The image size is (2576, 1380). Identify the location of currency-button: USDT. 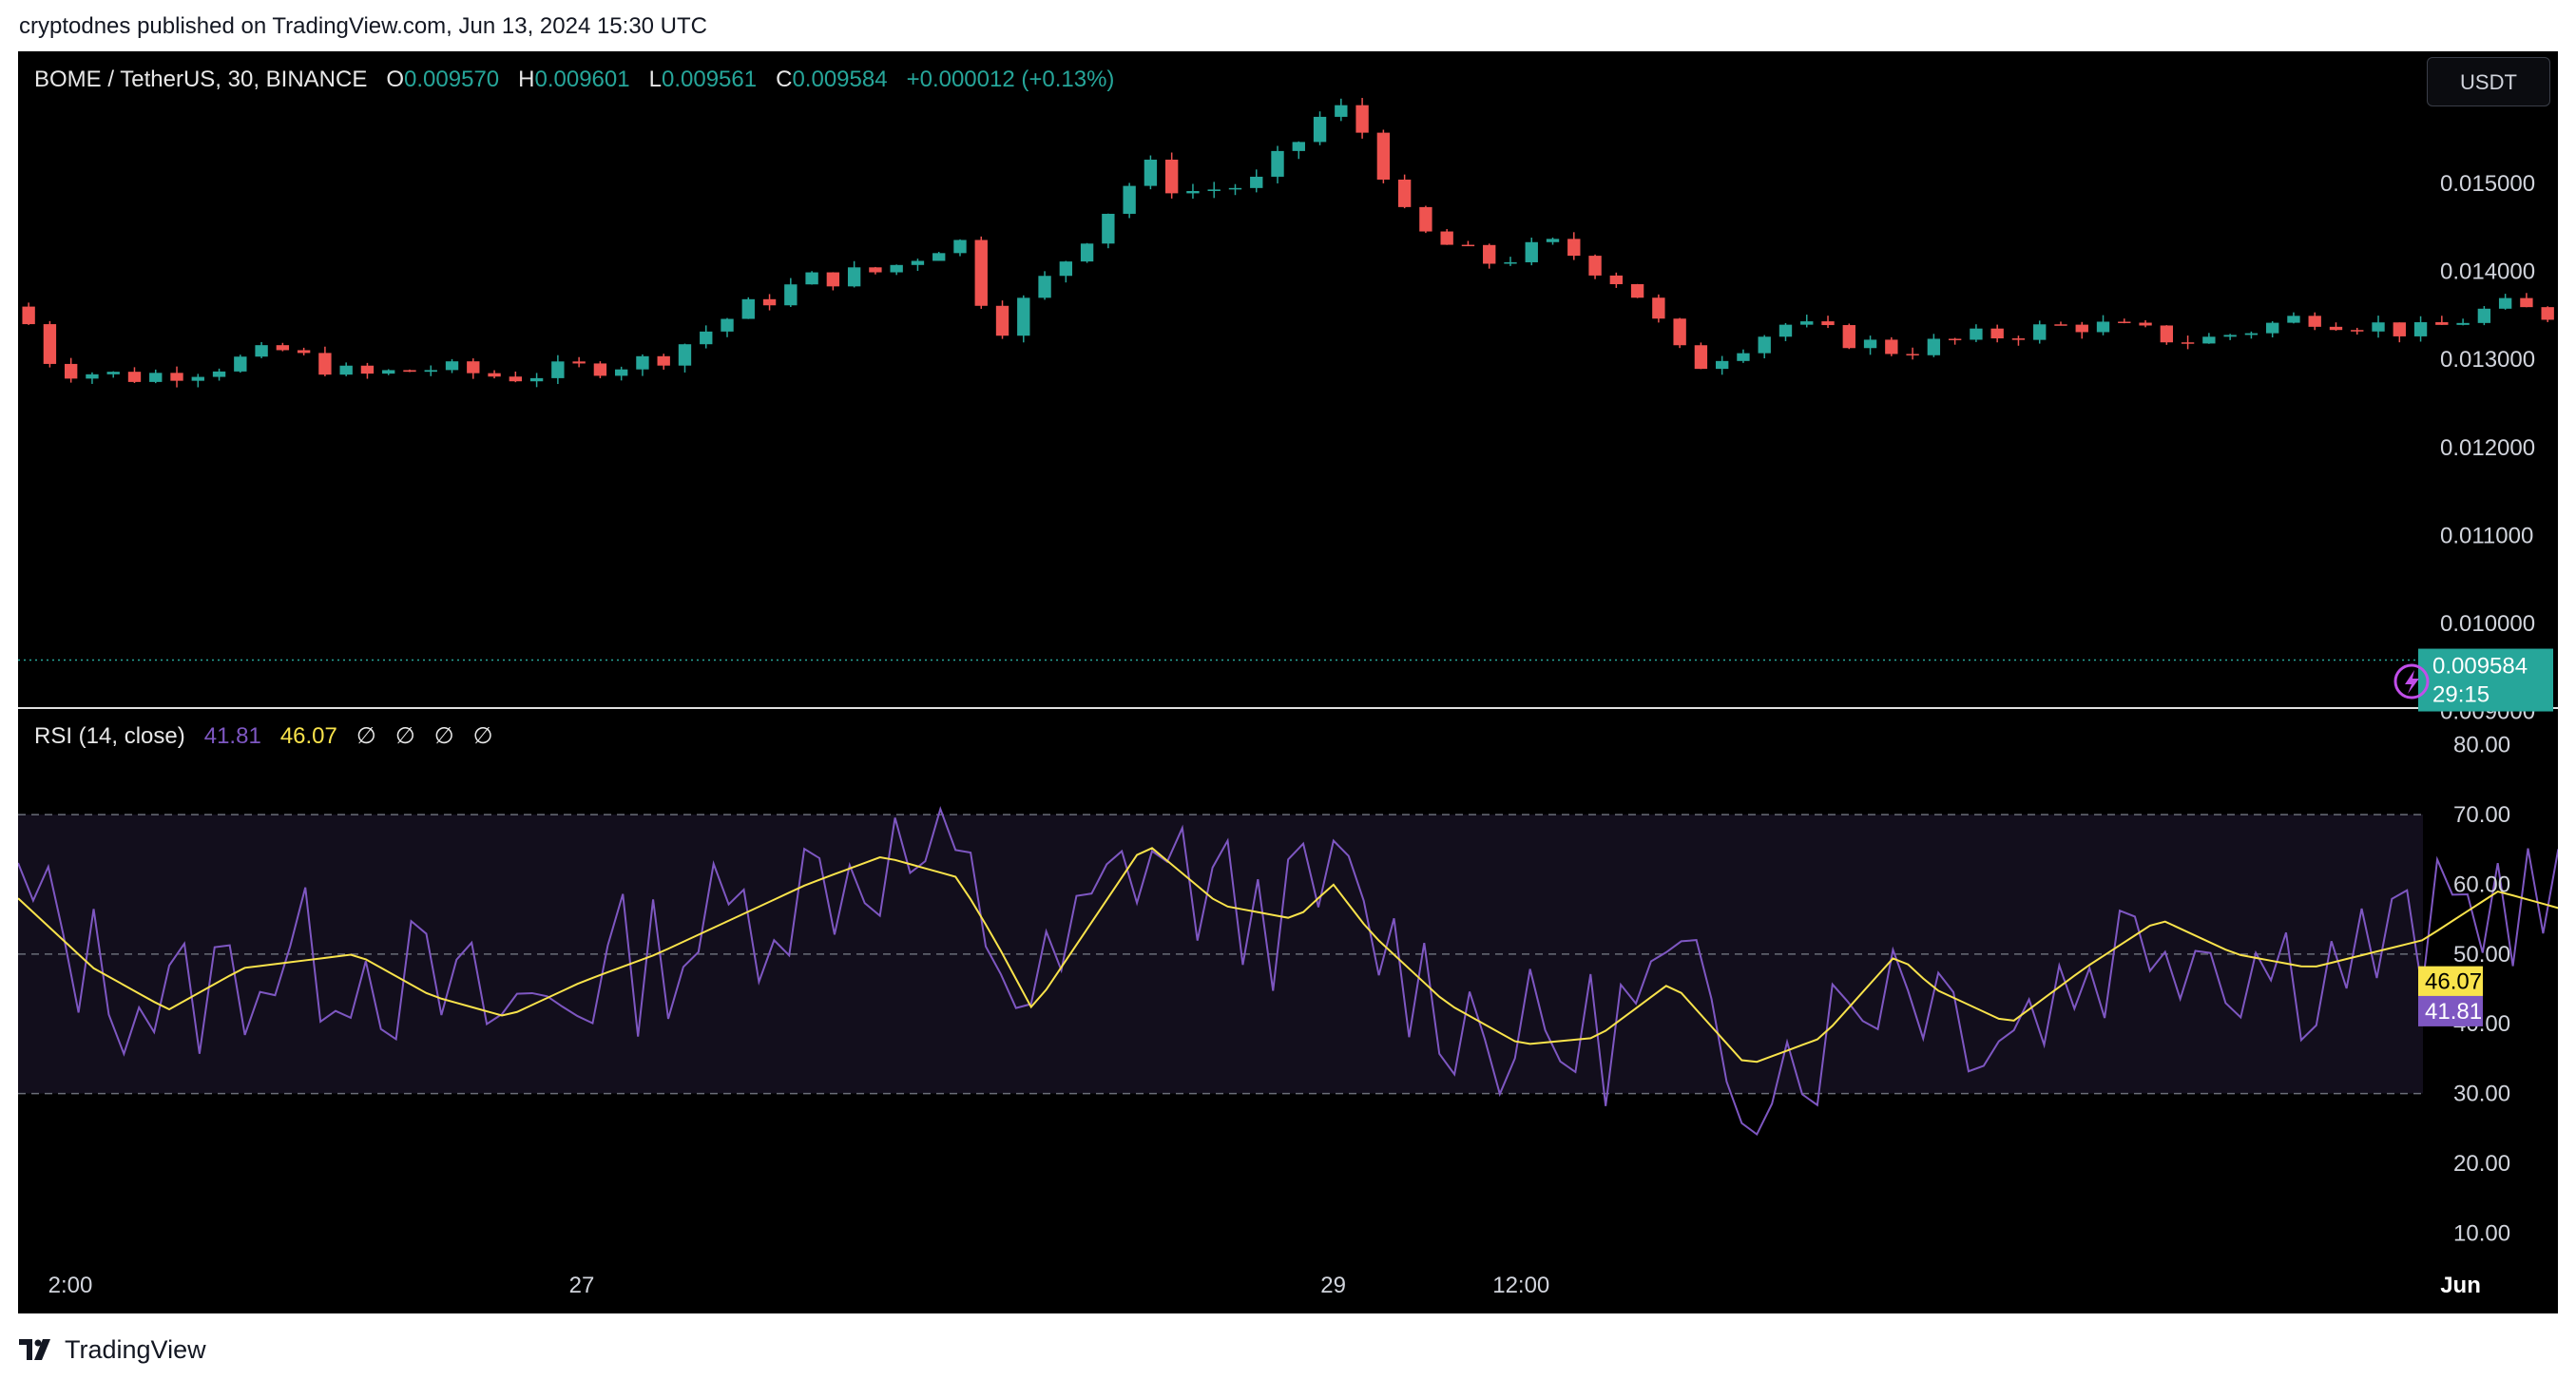
(2488, 81).